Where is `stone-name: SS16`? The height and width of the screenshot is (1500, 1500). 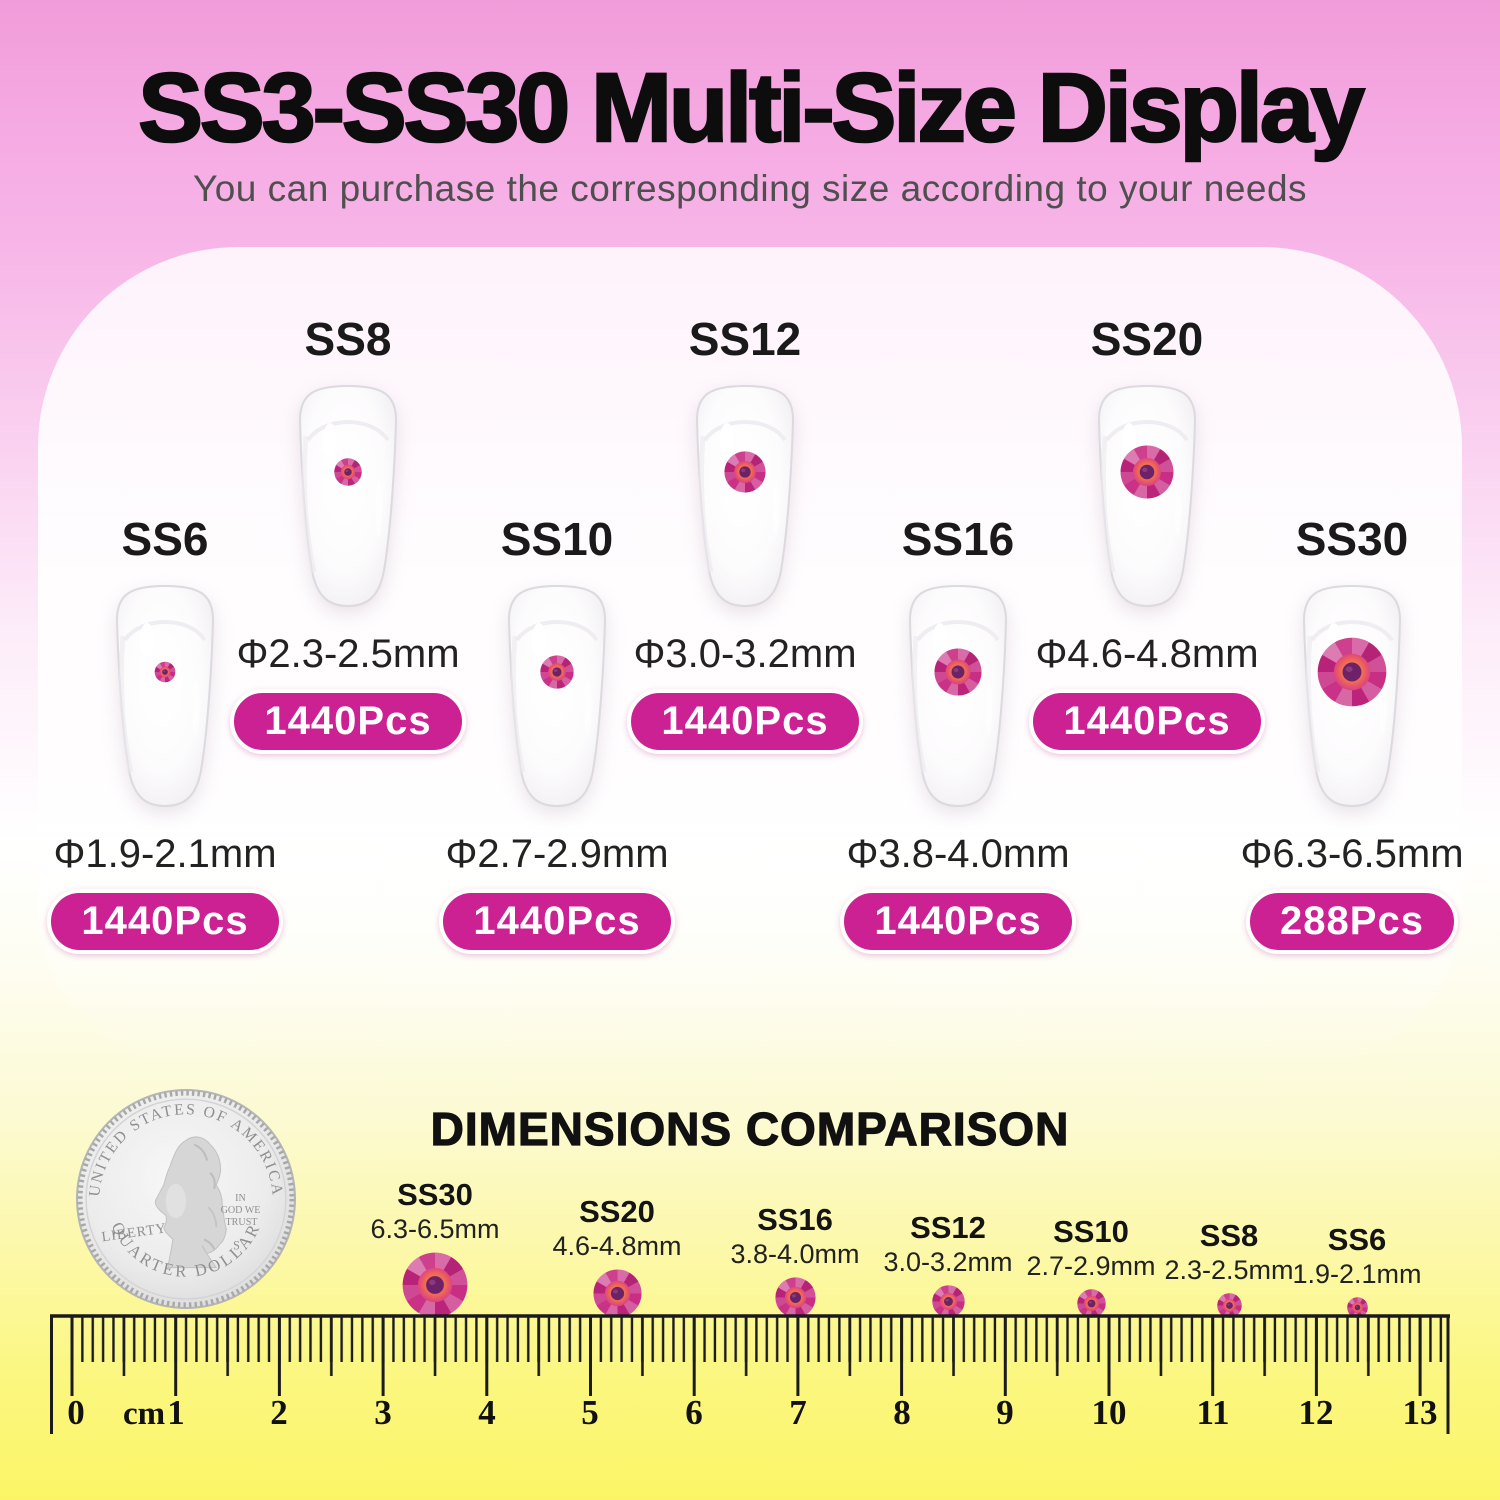 stone-name: SS16 is located at coordinates (795, 1219).